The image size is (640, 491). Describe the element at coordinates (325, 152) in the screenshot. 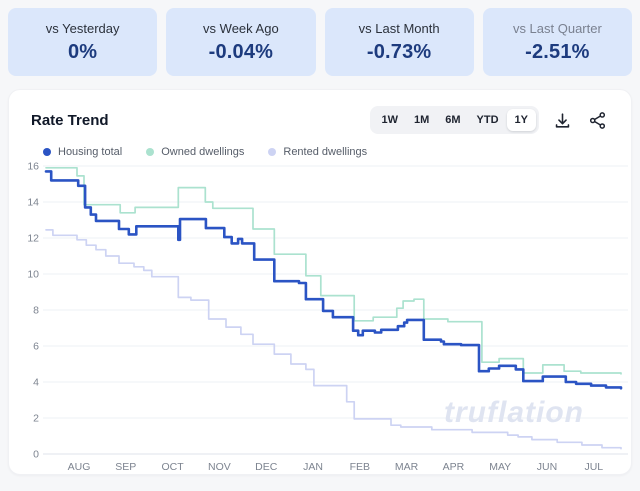

I see `legend-label: Rented dwellings` at that location.